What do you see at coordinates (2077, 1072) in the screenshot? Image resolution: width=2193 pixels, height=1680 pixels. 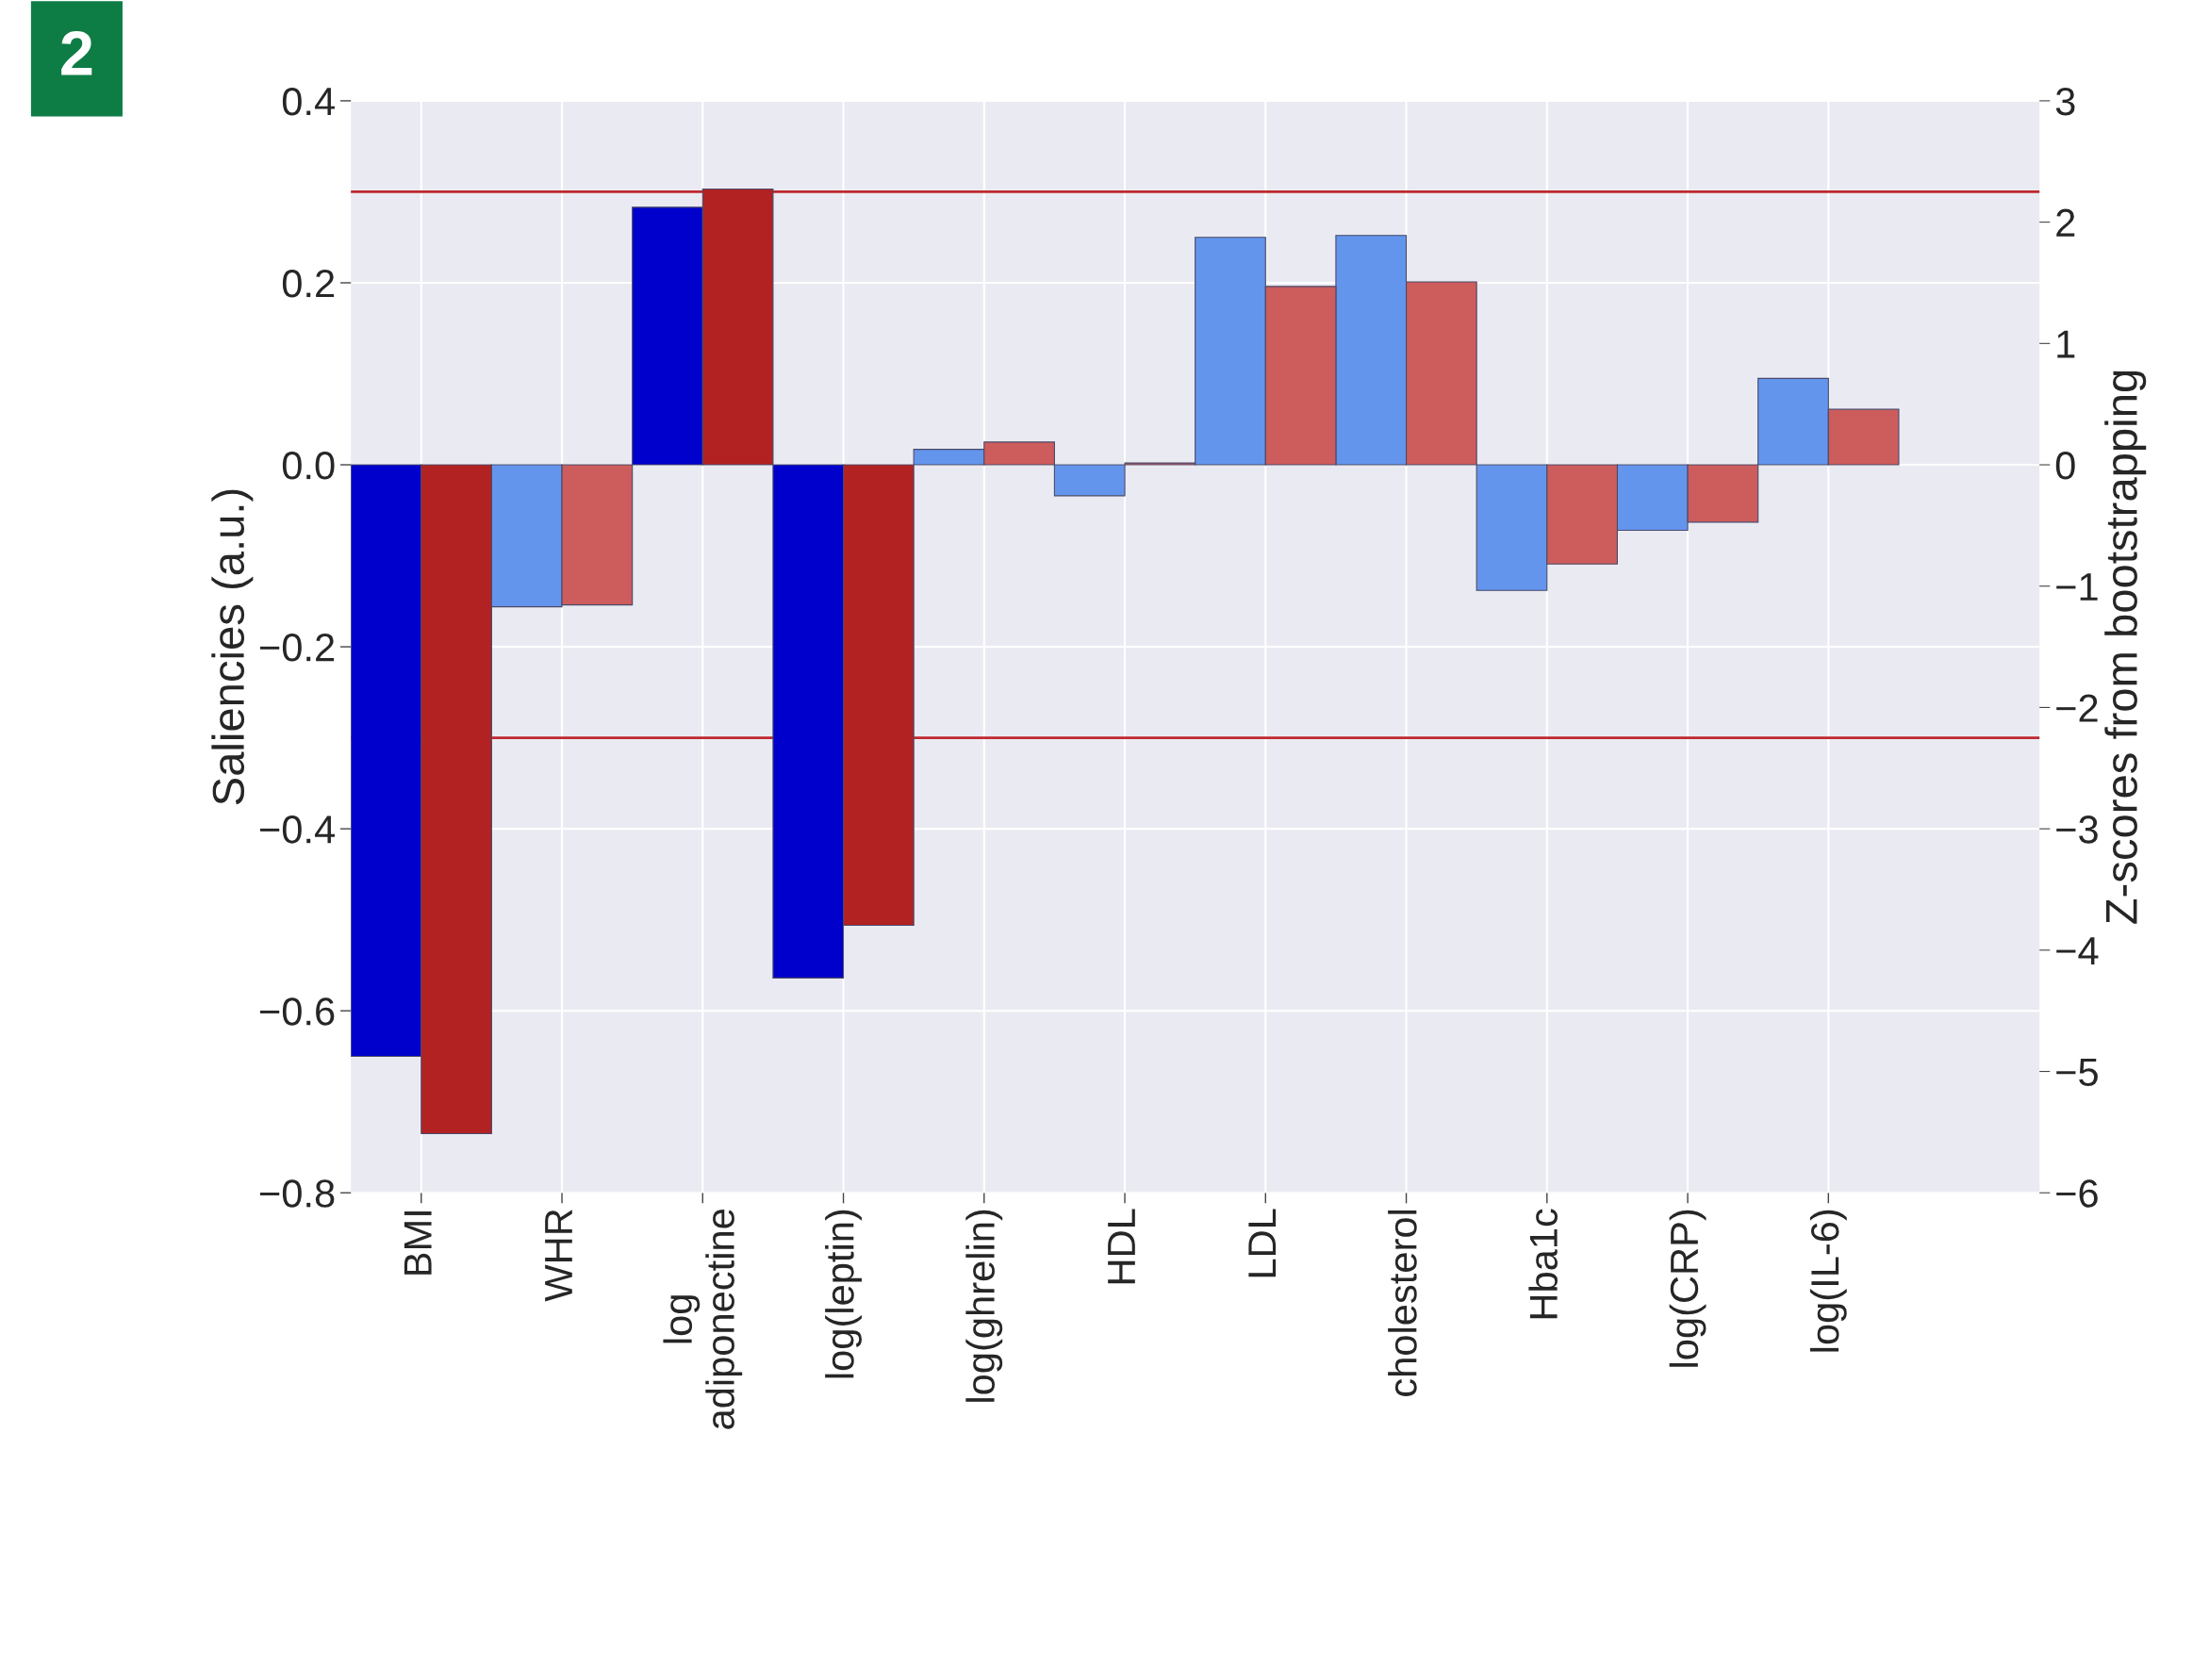 I see `y2-tick-label: −5` at bounding box center [2077, 1072].